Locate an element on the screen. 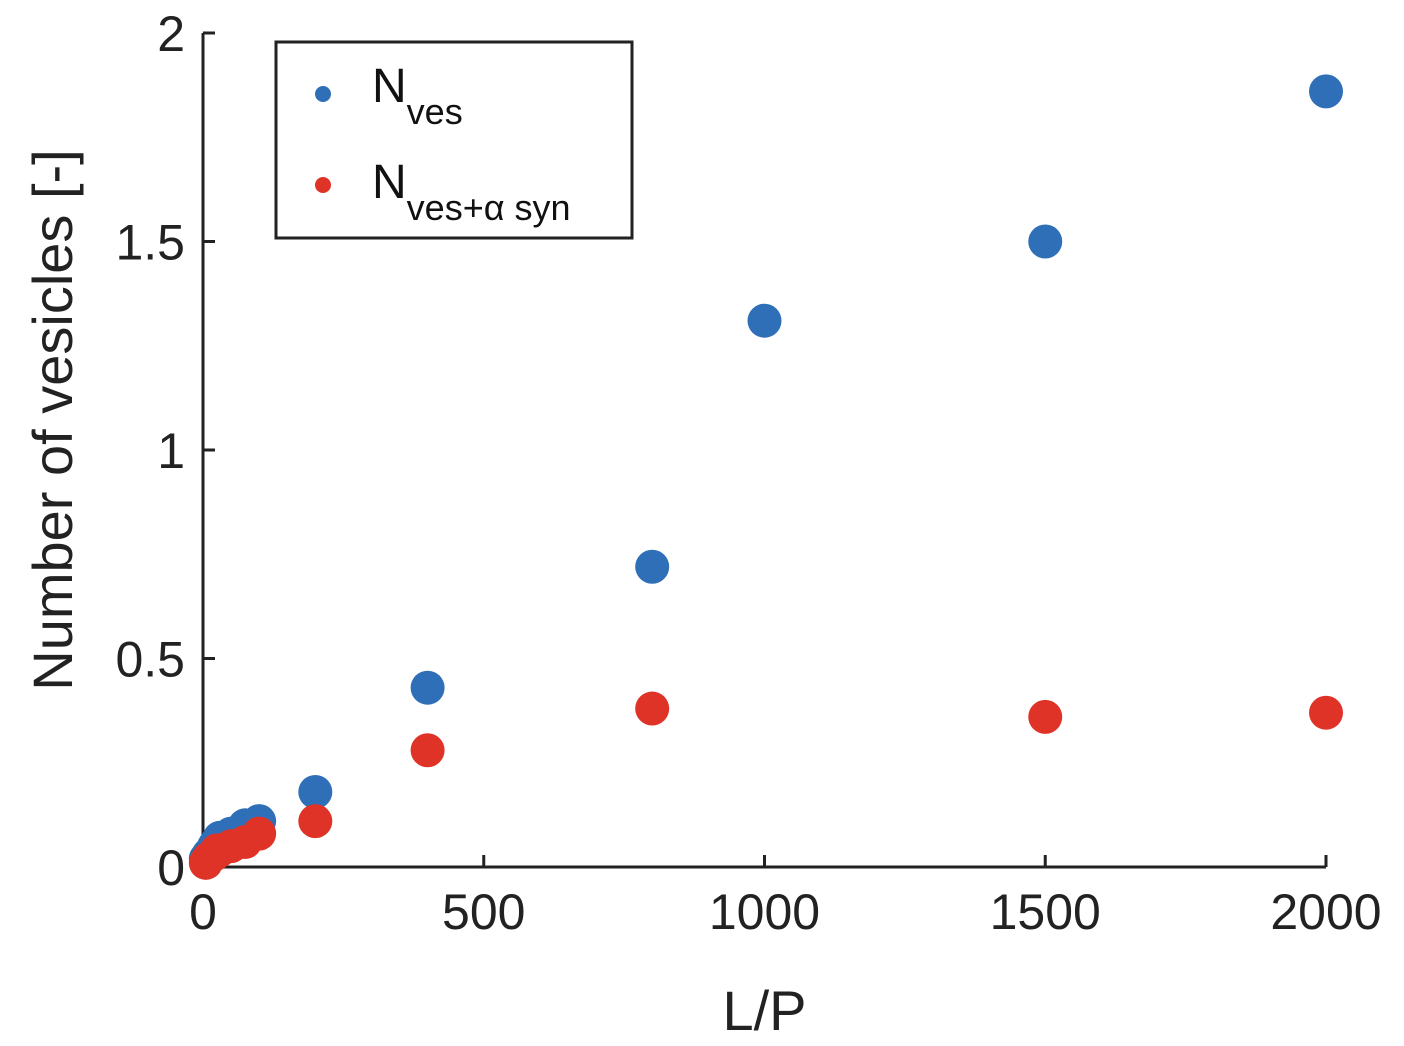 Image resolution: width=1404 pixels, height=1046 pixels. y-tick-label: 0 is located at coordinates (171, 868).